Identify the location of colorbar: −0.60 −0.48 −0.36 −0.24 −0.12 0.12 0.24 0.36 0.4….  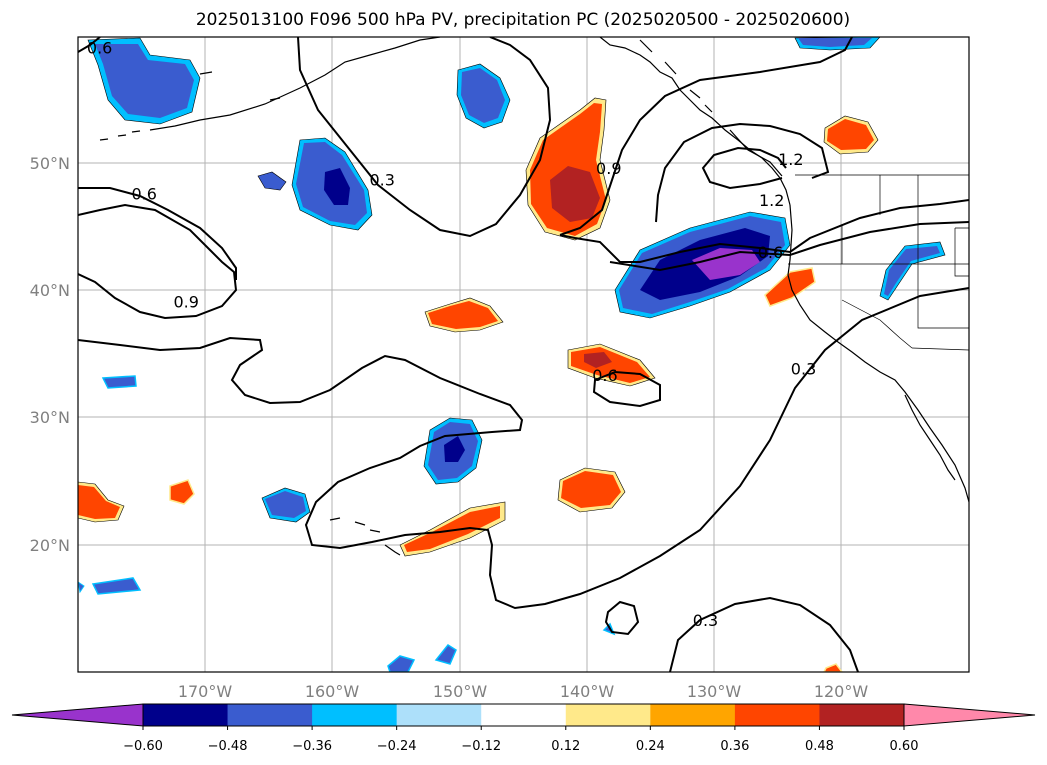
(523, 728).